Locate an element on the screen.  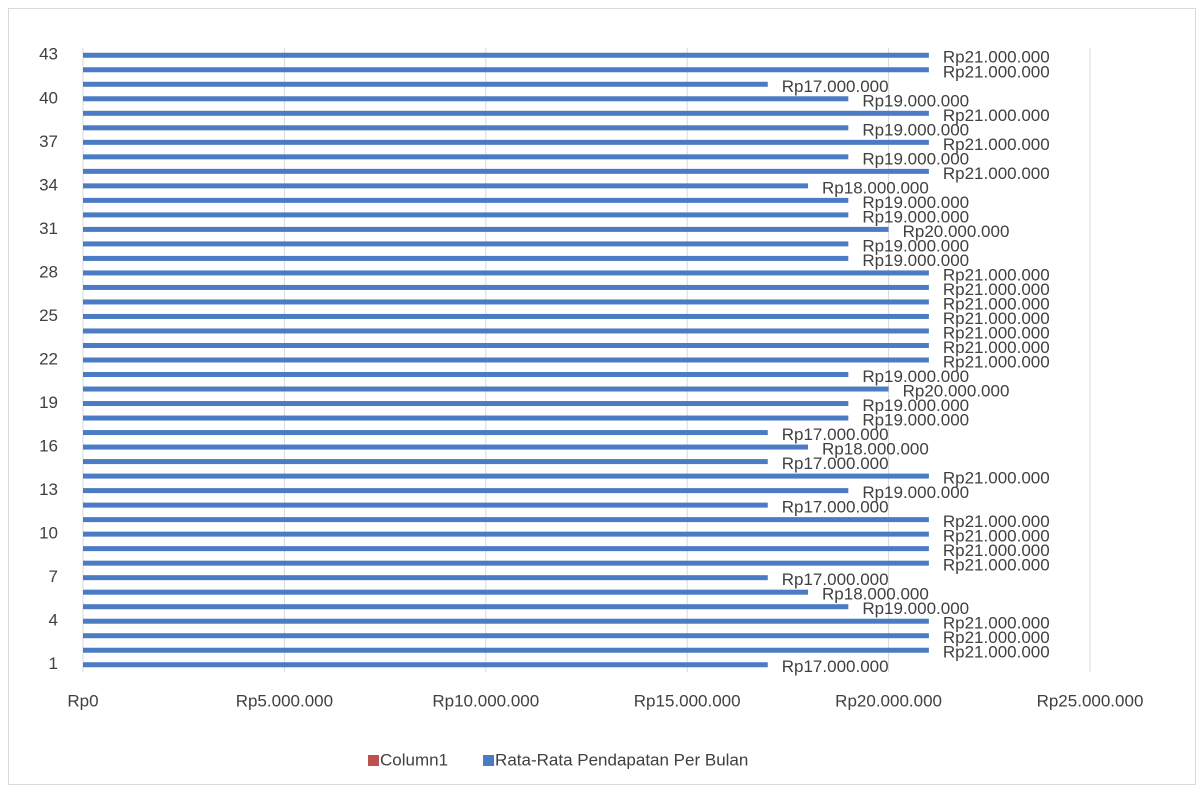
x-tick-label: Rp0 is located at coordinates (82, 700).